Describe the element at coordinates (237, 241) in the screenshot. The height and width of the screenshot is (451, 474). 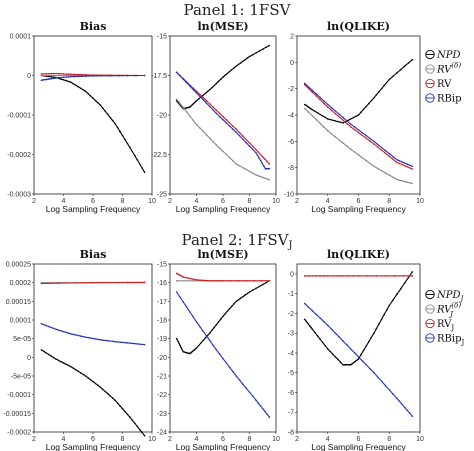
I see `panel-2-title: Panel 2: 1FSVJ` at that location.